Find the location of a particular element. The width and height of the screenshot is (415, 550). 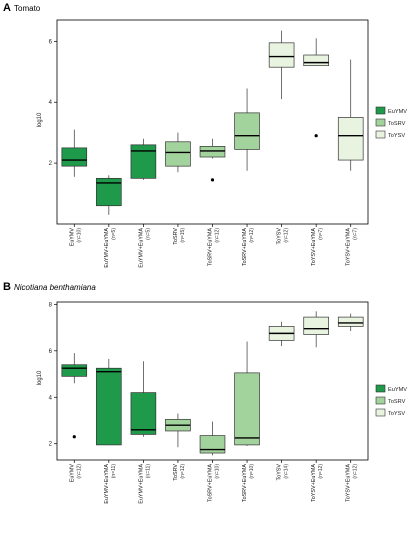

panel-a-category-label-7: ToYSV+EuYMA is located at coordinates (314, 247).